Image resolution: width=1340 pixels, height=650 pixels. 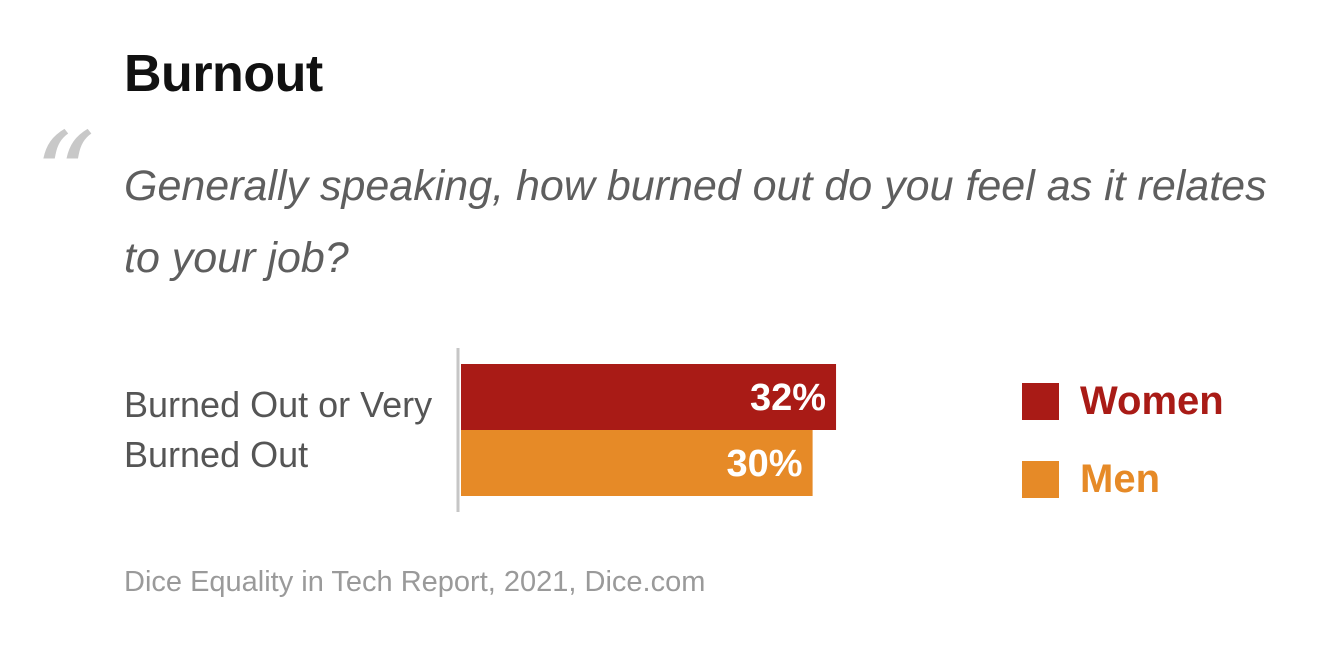 I want to click on legend: Women Men, so click(x=1123, y=457).